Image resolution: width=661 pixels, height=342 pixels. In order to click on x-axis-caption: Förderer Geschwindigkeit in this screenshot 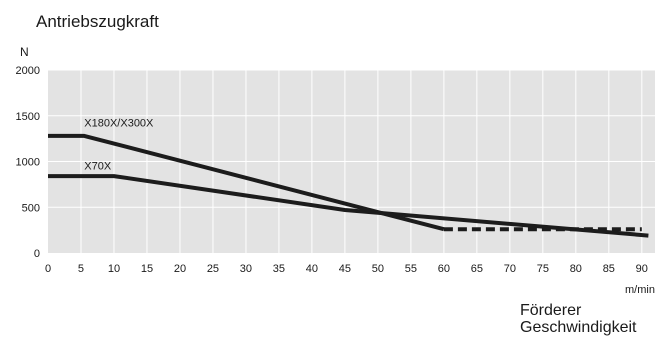, I will do `click(578, 319)`.